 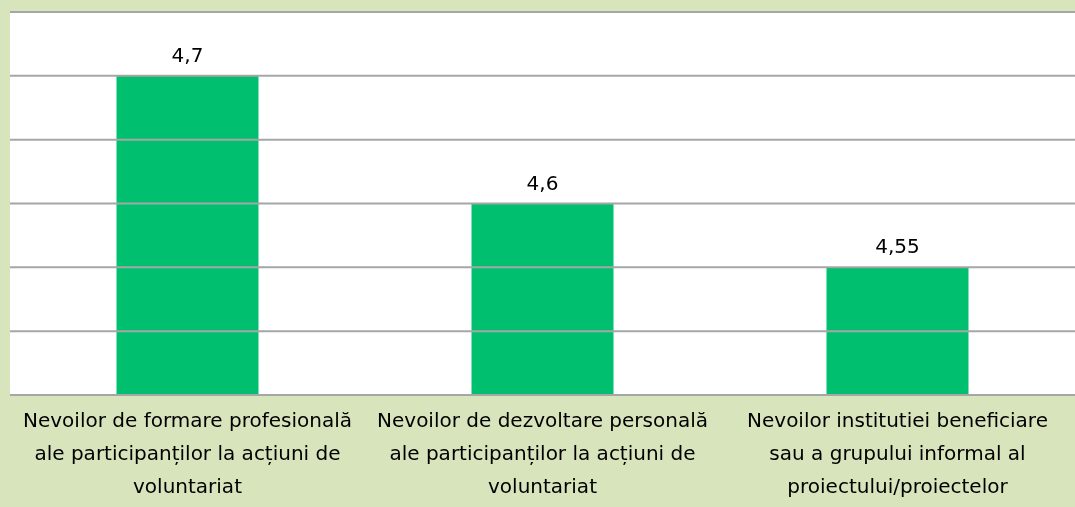 I want to click on x-tick-label: Nevoilor de formare profesională ale participanților la acțiuni de voluntariat, so click(x=187, y=453).